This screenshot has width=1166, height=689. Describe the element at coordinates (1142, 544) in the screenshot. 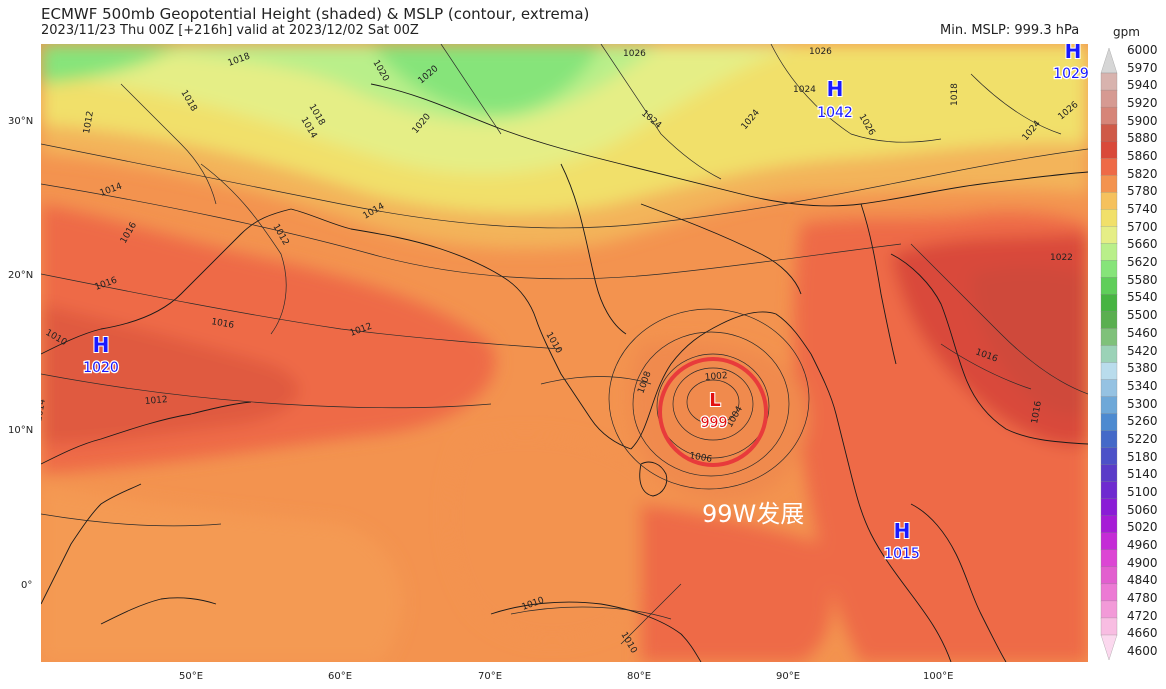

I see `colorbar-level-label: 4960` at that location.